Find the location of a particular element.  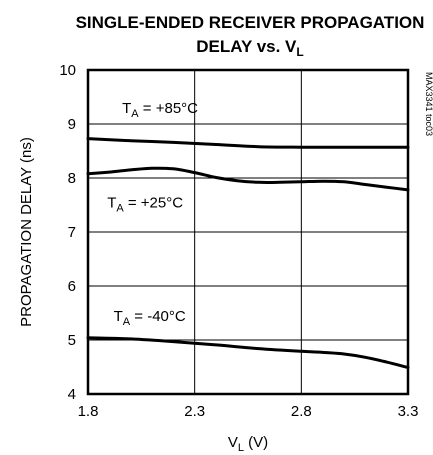

x-axis-label-sub: L is located at coordinates (241, 448).